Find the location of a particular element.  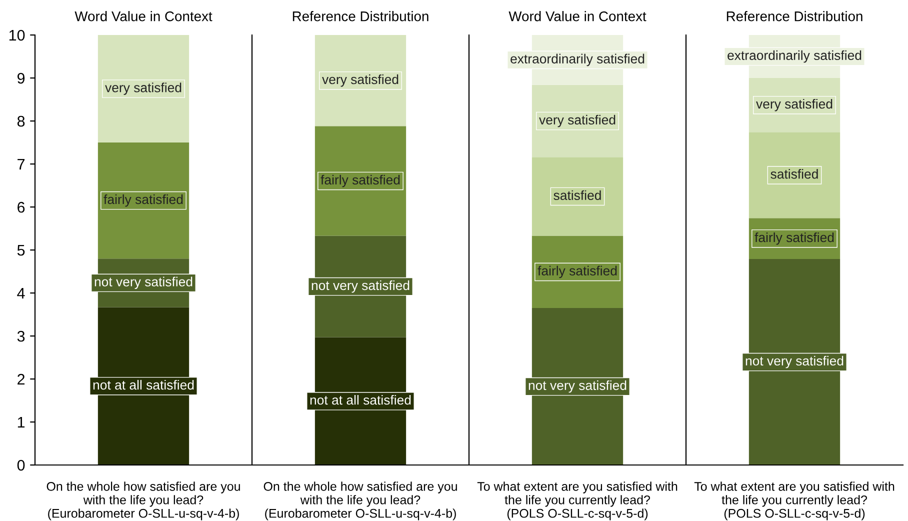

y-tick-label: 1 is located at coordinates (21, 422).